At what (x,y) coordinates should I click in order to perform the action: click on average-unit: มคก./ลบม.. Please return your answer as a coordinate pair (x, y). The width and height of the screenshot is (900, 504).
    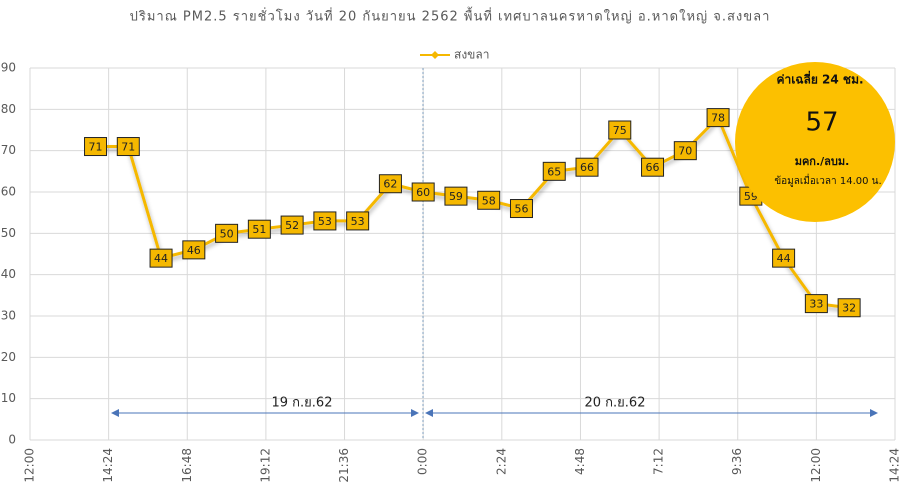
    Looking at the image, I should click on (822, 161).